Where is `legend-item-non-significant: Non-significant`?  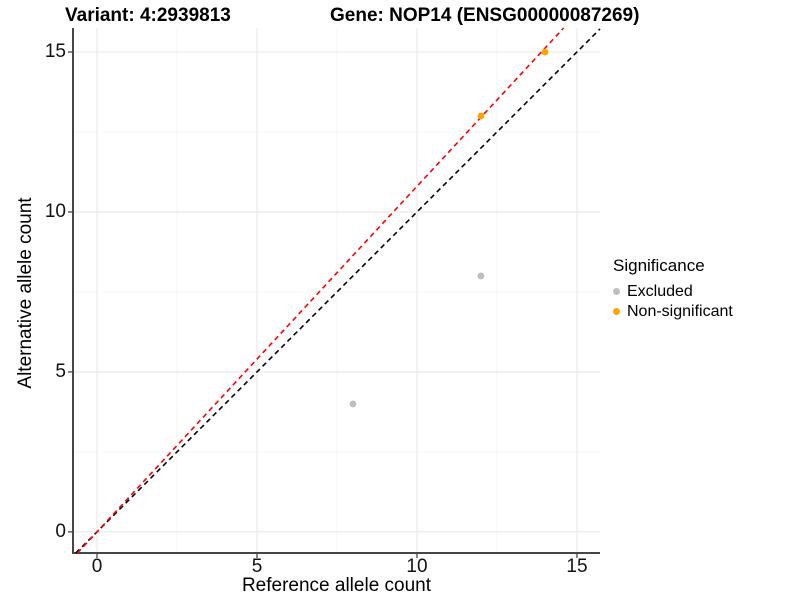
legend-item-non-significant: Non-significant is located at coordinates (673, 311).